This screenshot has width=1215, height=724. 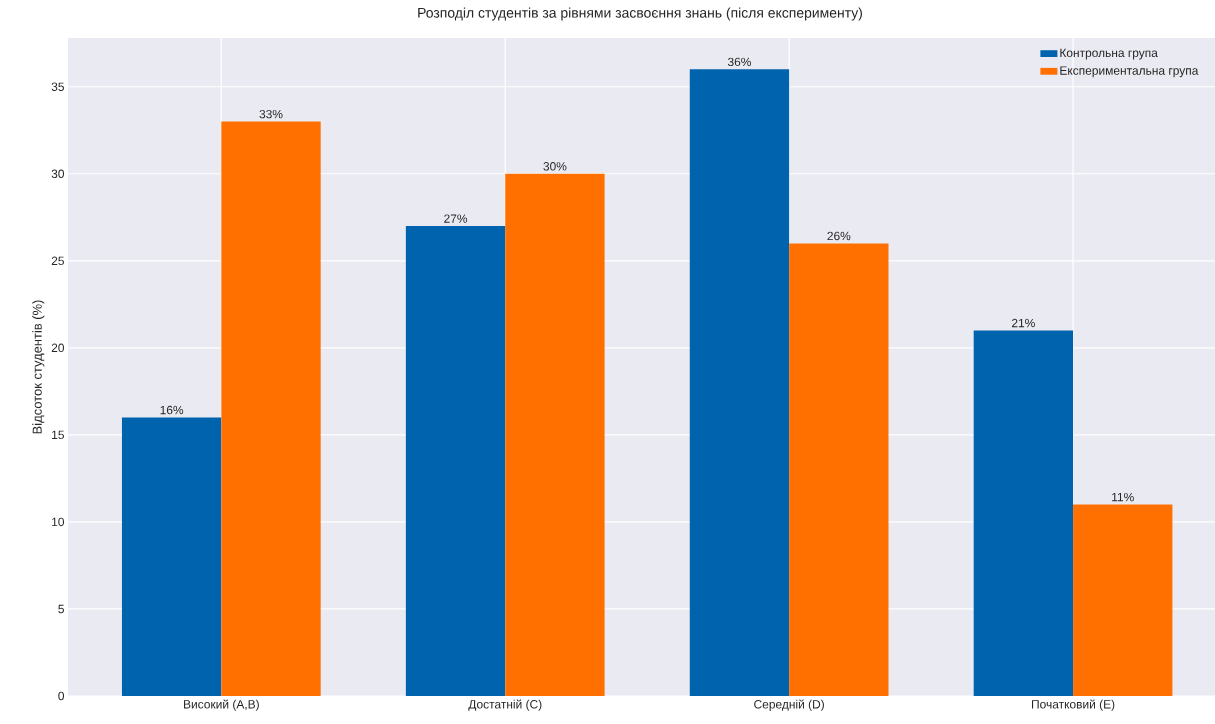 I want to click on data-label: 33%, so click(x=271, y=114).